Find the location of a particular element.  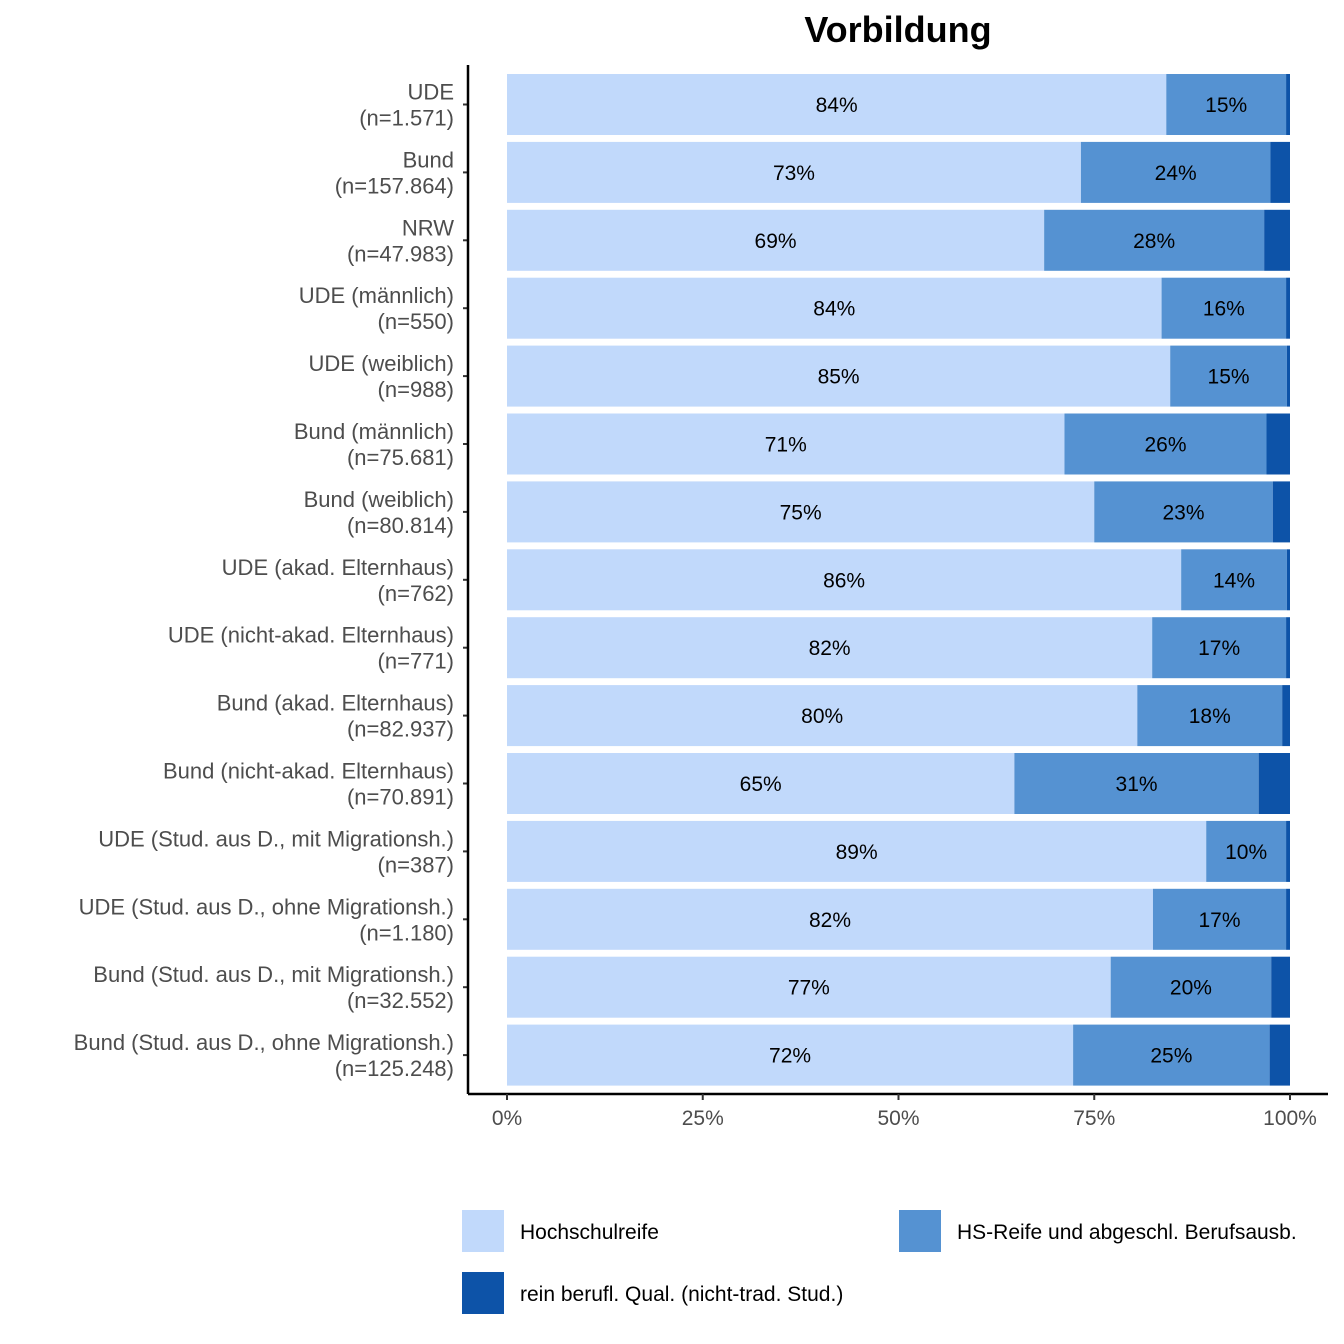

data-label: 20% is located at coordinates (1191, 988).